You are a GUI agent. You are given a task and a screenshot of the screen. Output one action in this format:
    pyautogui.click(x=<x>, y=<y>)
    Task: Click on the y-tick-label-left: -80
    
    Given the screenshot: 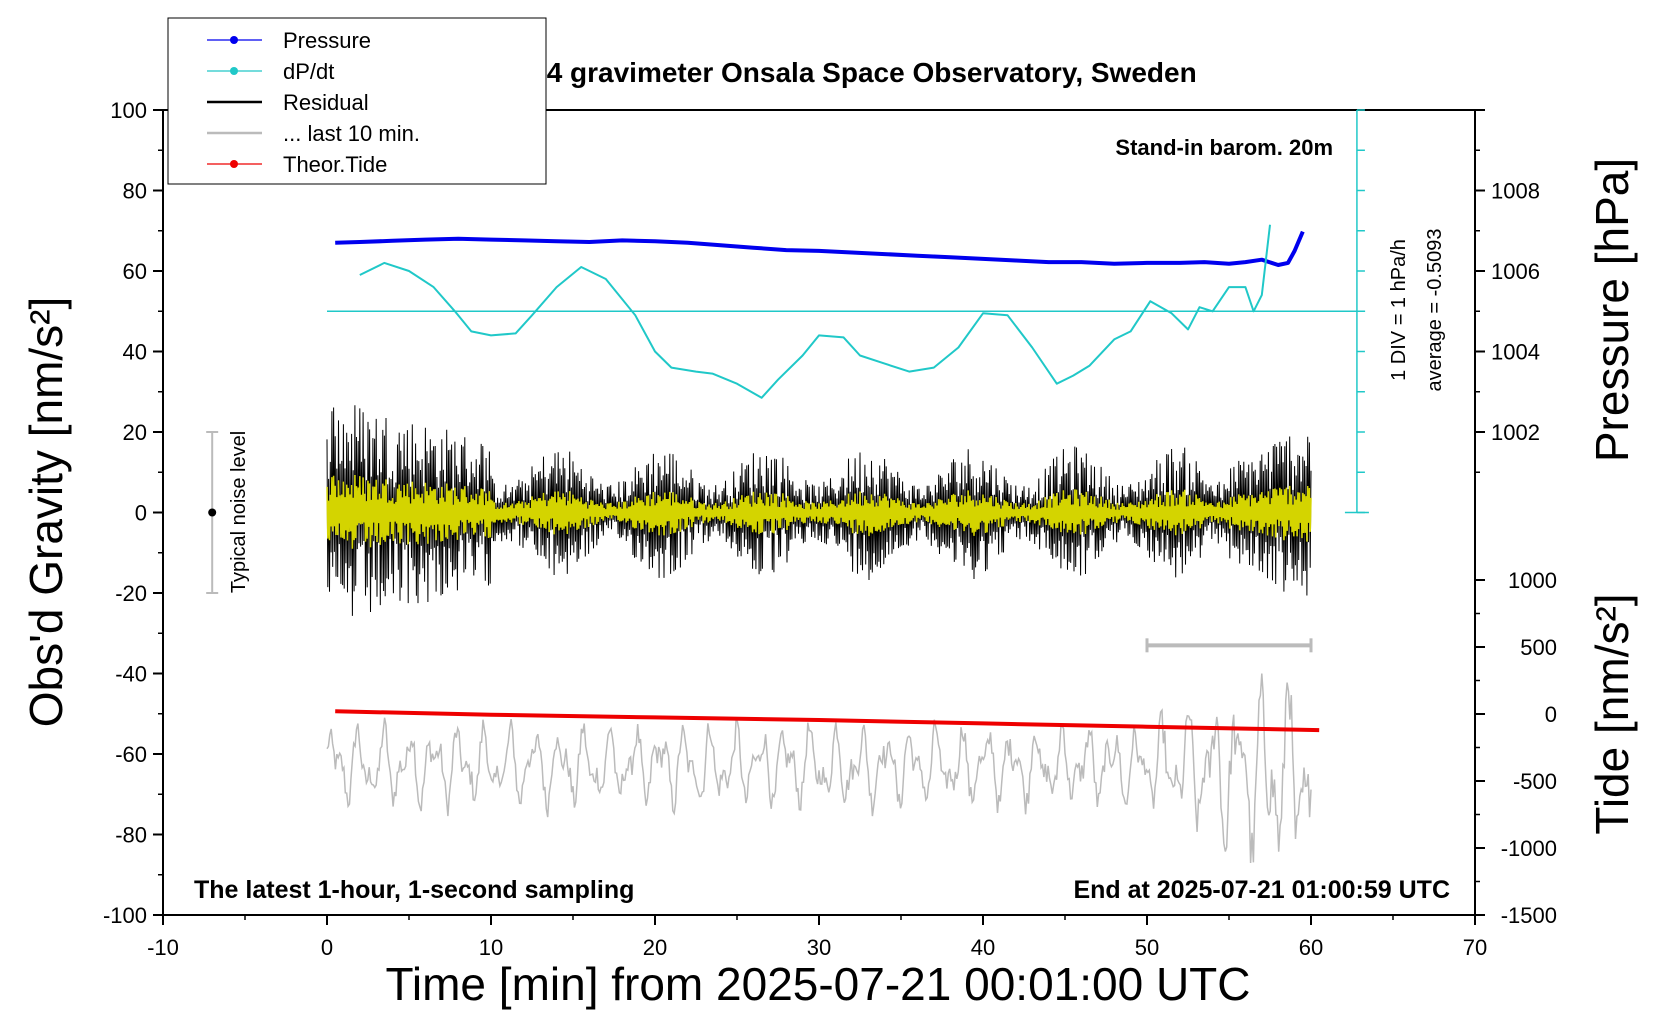 What is the action you would take?
    pyautogui.click(x=131, y=835)
    